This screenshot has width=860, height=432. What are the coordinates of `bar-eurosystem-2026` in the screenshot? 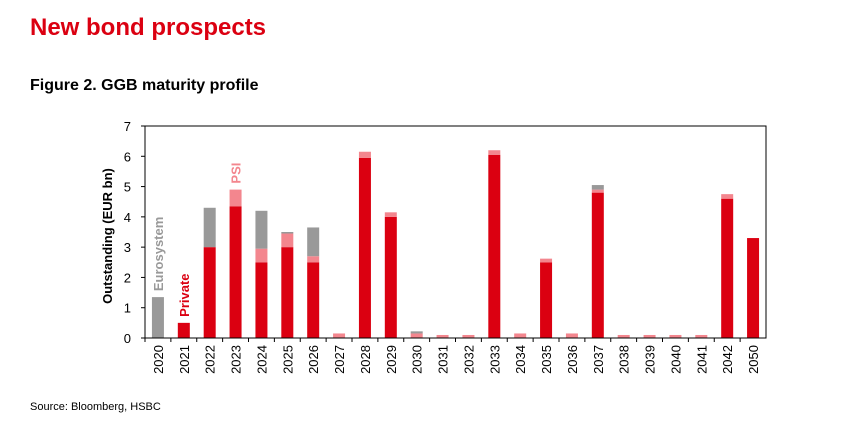 It's located at (313, 242).